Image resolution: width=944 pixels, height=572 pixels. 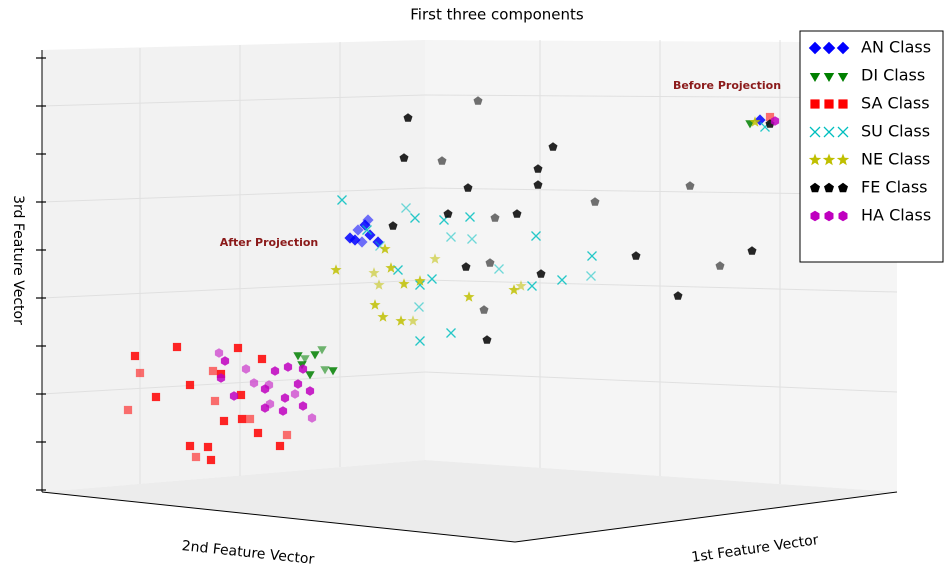 I want to click on y-axis-label: 2nd Feature Vector, so click(x=248, y=553).